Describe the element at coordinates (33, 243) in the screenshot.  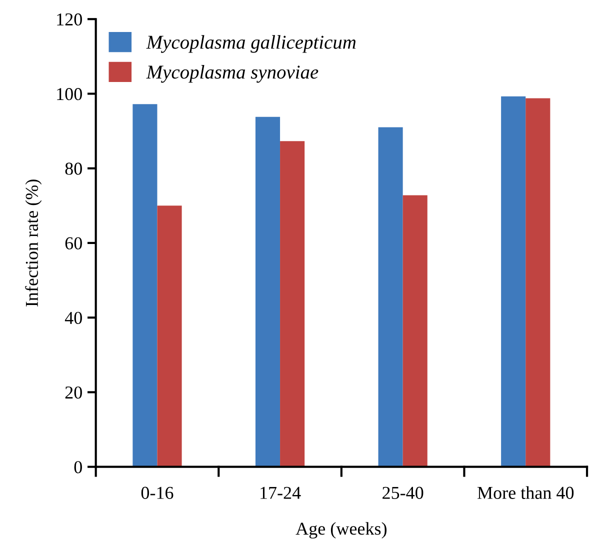
I see `y-axis-title: Infection rate (%)` at that location.